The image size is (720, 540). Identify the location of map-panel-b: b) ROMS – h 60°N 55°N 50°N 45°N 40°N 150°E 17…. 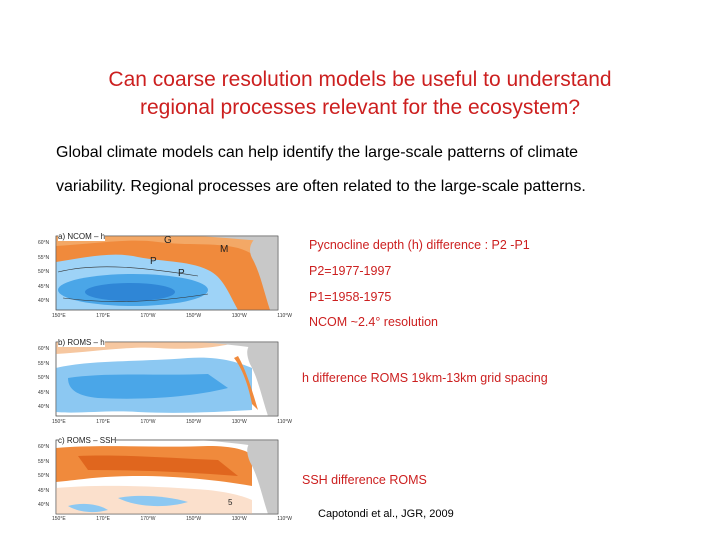
(165, 382).